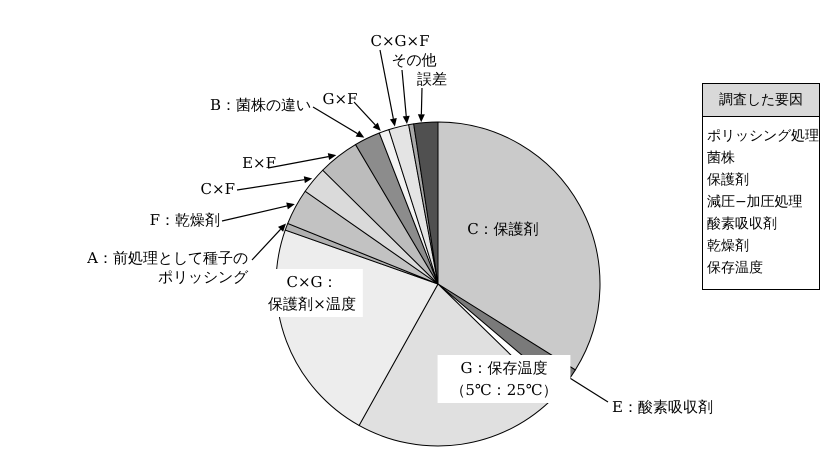 Image resolution: width=827 pixels, height=457 pixels. Describe the element at coordinates (728, 246) in the screenshot. I see `text: 乾燥剤` at that location.